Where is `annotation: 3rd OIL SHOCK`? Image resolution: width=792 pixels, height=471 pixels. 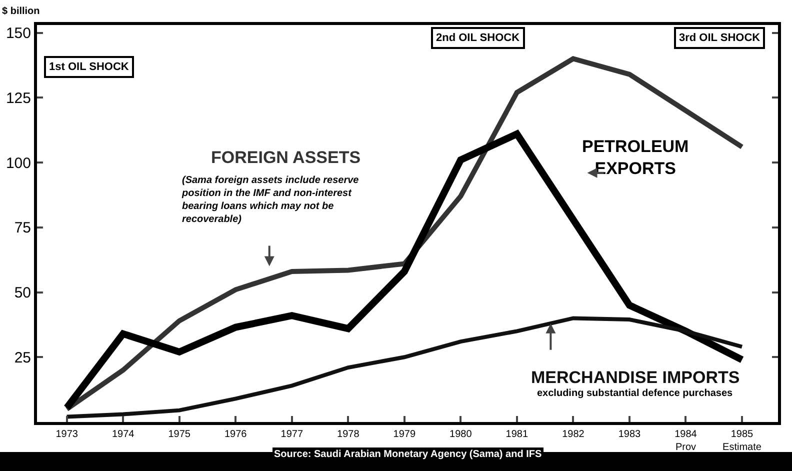 annotation: 3rd OIL SHOCK is located at coordinates (719, 38).